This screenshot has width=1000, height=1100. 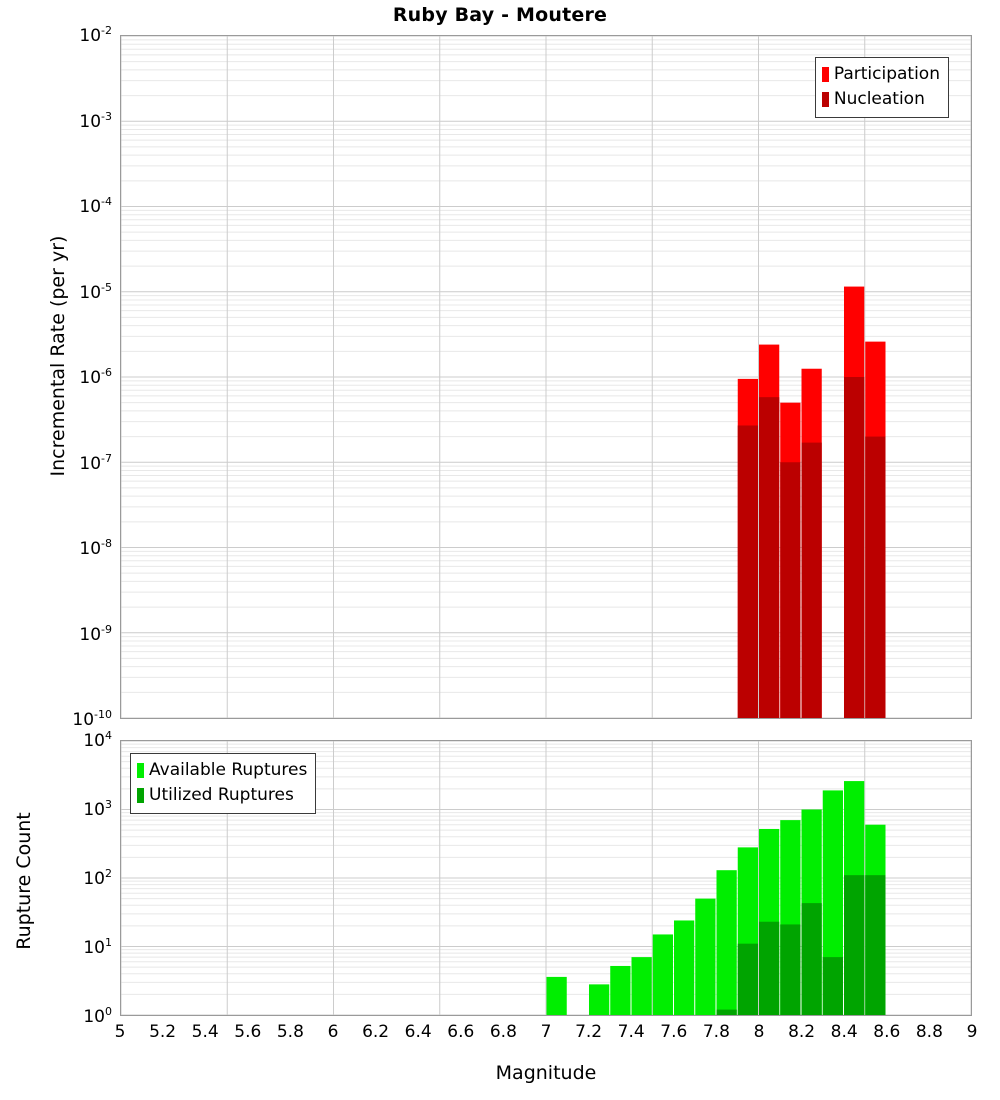 I want to click on y-tick-label: 10¹, so click(x=97, y=947).